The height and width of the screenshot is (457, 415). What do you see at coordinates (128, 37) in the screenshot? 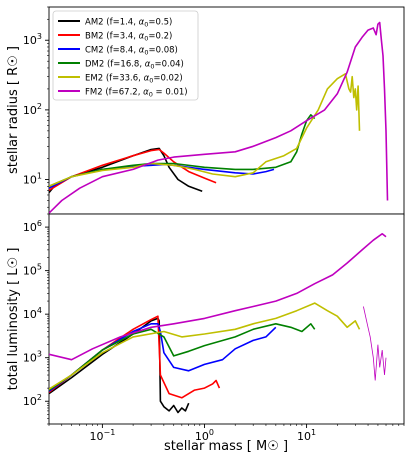
I see `legend-label-bm2: BM2 (f=3.4, α0=0.2)` at bounding box center [128, 37].